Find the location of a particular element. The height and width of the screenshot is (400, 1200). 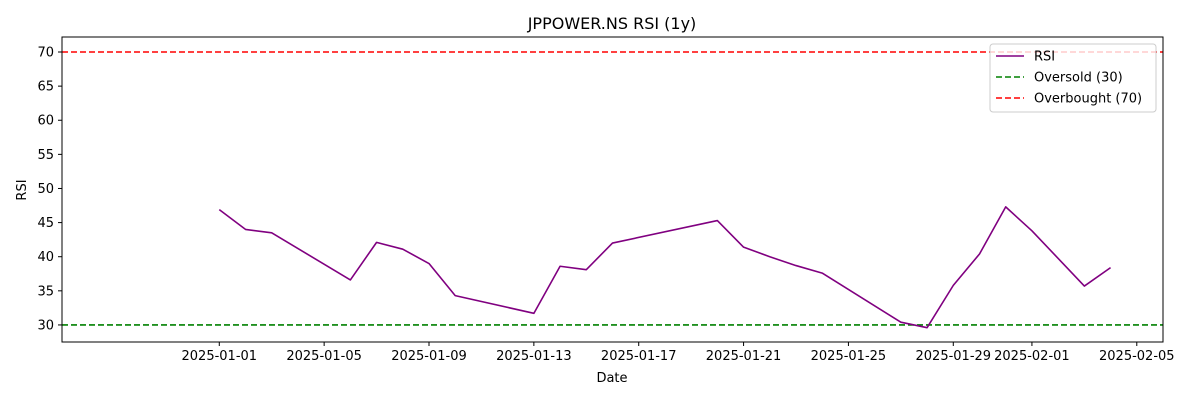

y-tick-label: 30 is located at coordinates (45, 325).